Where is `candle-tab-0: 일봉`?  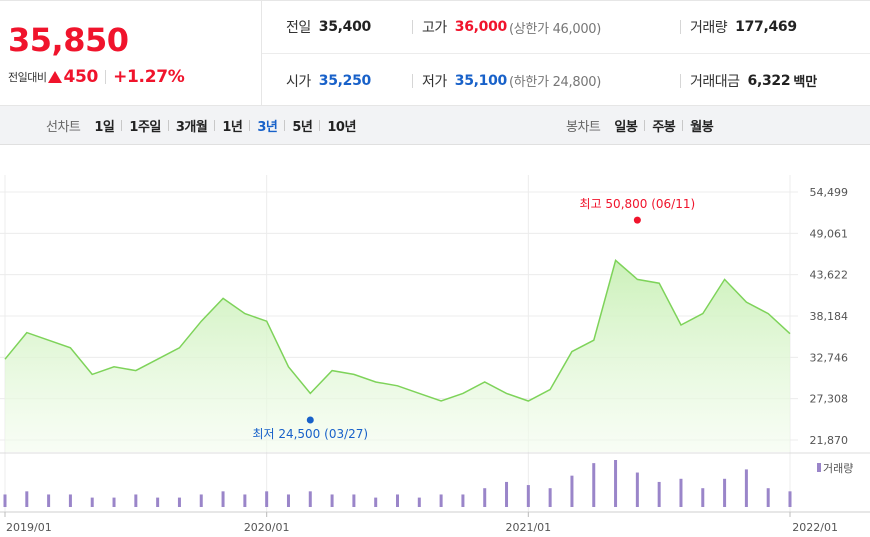 candle-tab-0: 일봉 is located at coordinates (626, 127).